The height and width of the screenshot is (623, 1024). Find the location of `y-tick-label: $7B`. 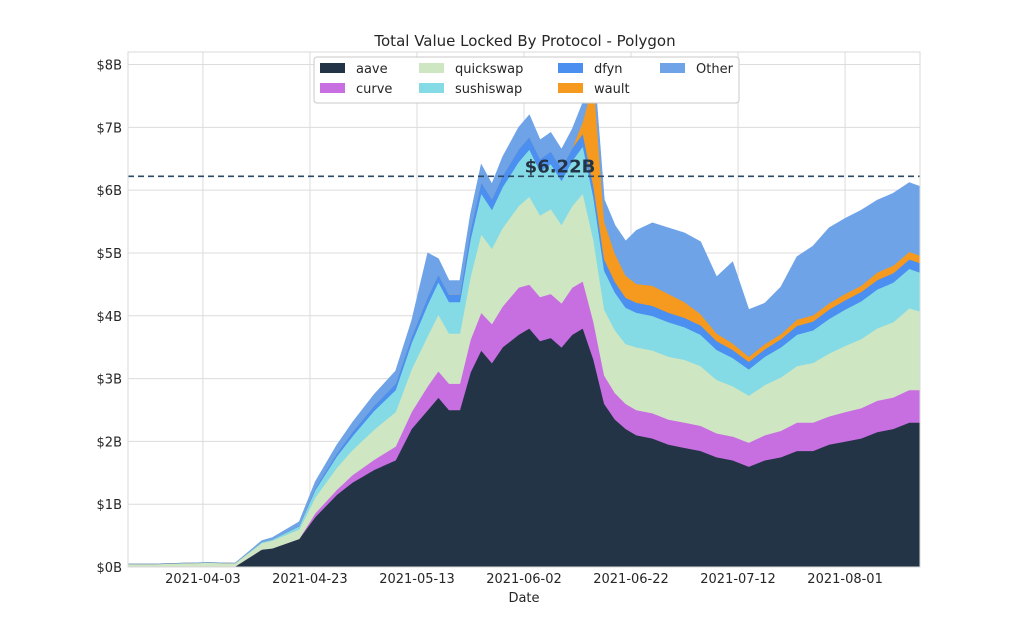

y-tick-label: $7B is located at coordinates (109, 128).